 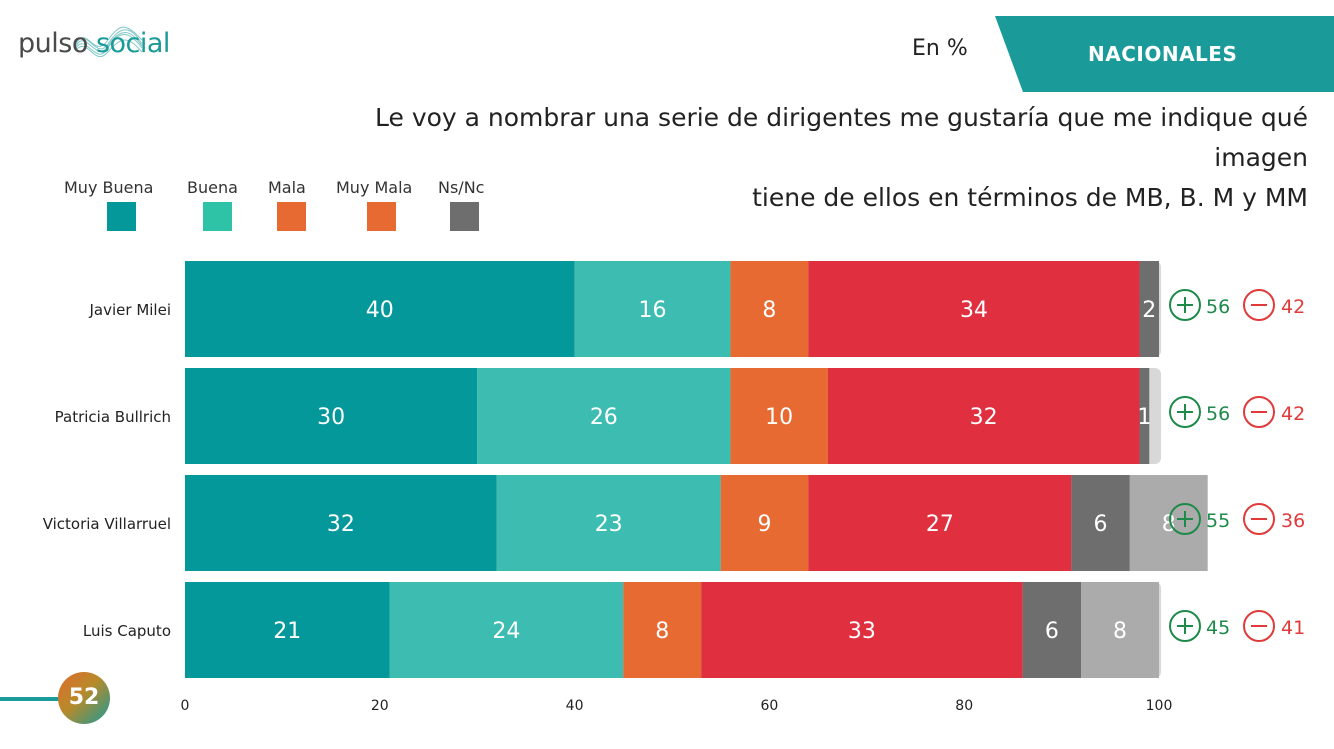 I want to click on logo-word-social: social, so click(x=132, y=43).